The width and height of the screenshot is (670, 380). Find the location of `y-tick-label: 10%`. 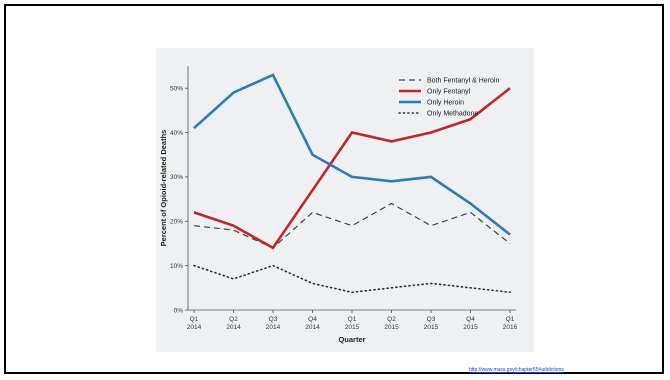

y-tick-label: 10% is located at coordinates (176, 266).